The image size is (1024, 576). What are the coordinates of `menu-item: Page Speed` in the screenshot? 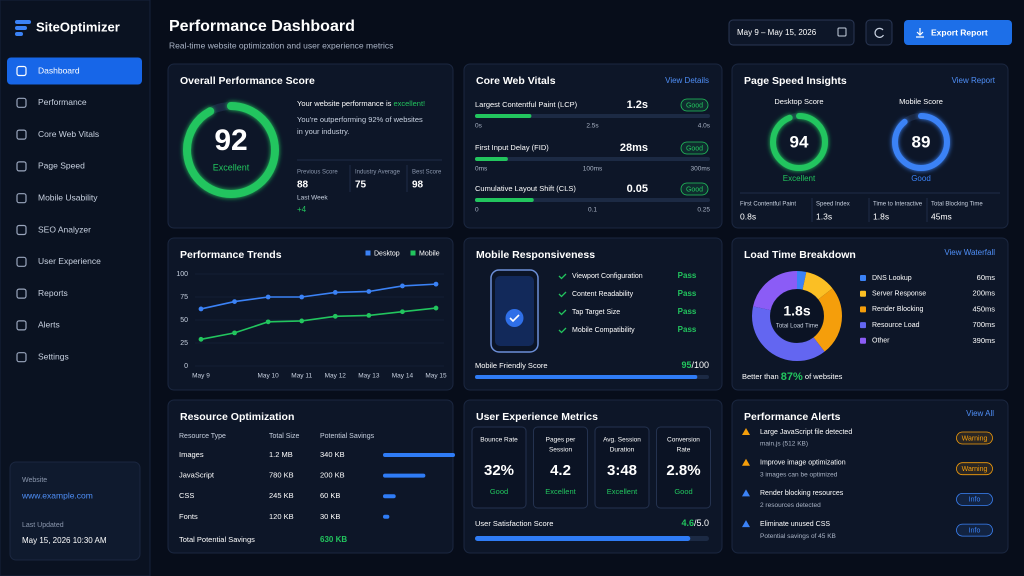 It's located at (61, 166).